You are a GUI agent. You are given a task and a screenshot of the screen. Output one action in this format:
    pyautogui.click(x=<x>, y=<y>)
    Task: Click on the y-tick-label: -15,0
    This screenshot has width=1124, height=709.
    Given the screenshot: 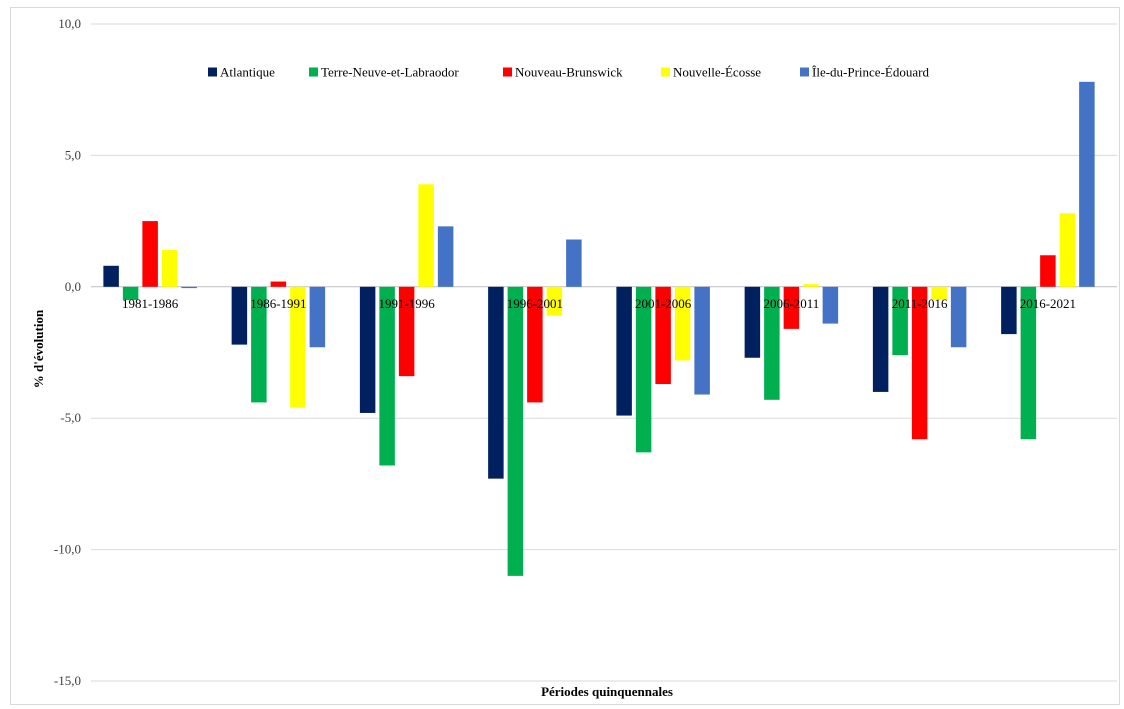 What is the action you would take?
    pyautogui.click(x=67, y=680)
    